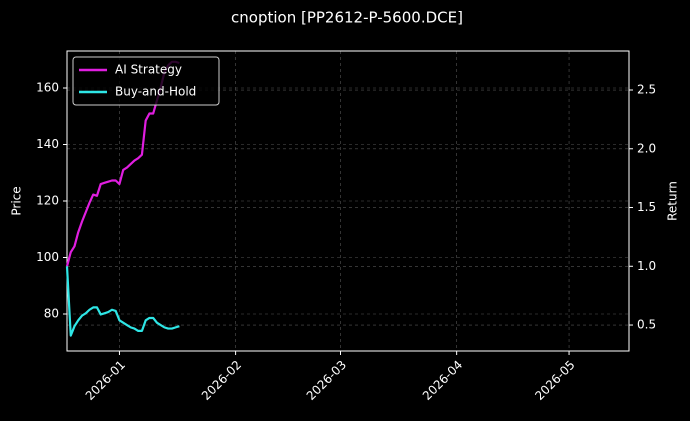 This screenshot has width=690, height=421. What do you see at coordinates (673, 201) in the screenshot?
I see `y2-axis-label: Return` at bounding box center [673, 201].